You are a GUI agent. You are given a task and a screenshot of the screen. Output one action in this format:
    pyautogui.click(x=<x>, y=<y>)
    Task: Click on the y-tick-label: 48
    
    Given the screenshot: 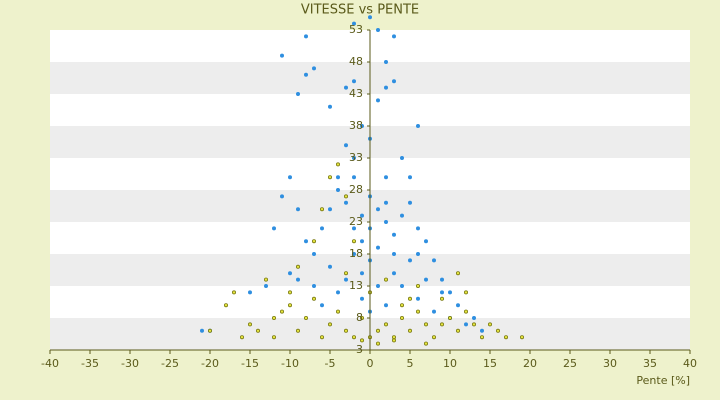 What is the action you would take?
    pyautogui.click(x=356, y=61)
    